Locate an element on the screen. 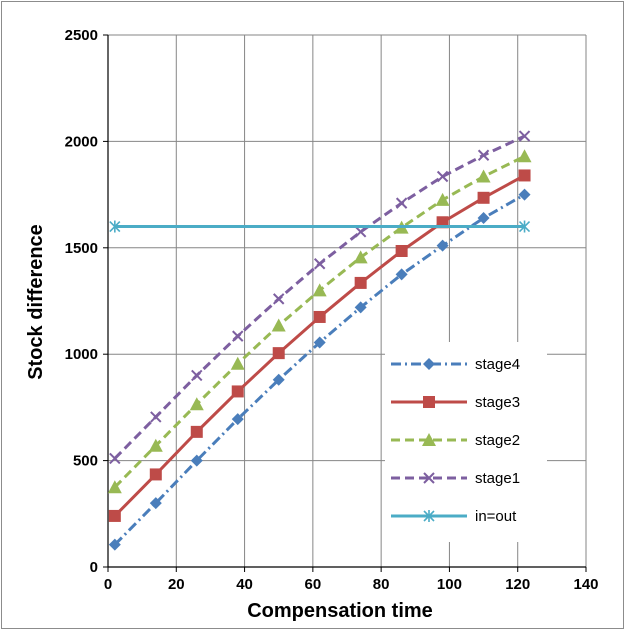  x-tick-label: 60 is located at coordinates (313, 584).